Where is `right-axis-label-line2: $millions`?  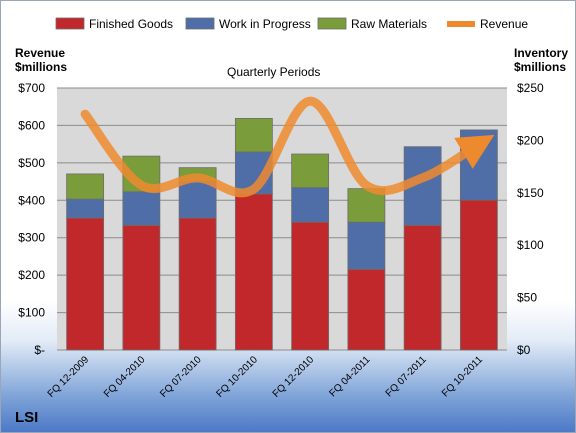
right-axis-label-line2: $millions is located at coordinates (540, 67).